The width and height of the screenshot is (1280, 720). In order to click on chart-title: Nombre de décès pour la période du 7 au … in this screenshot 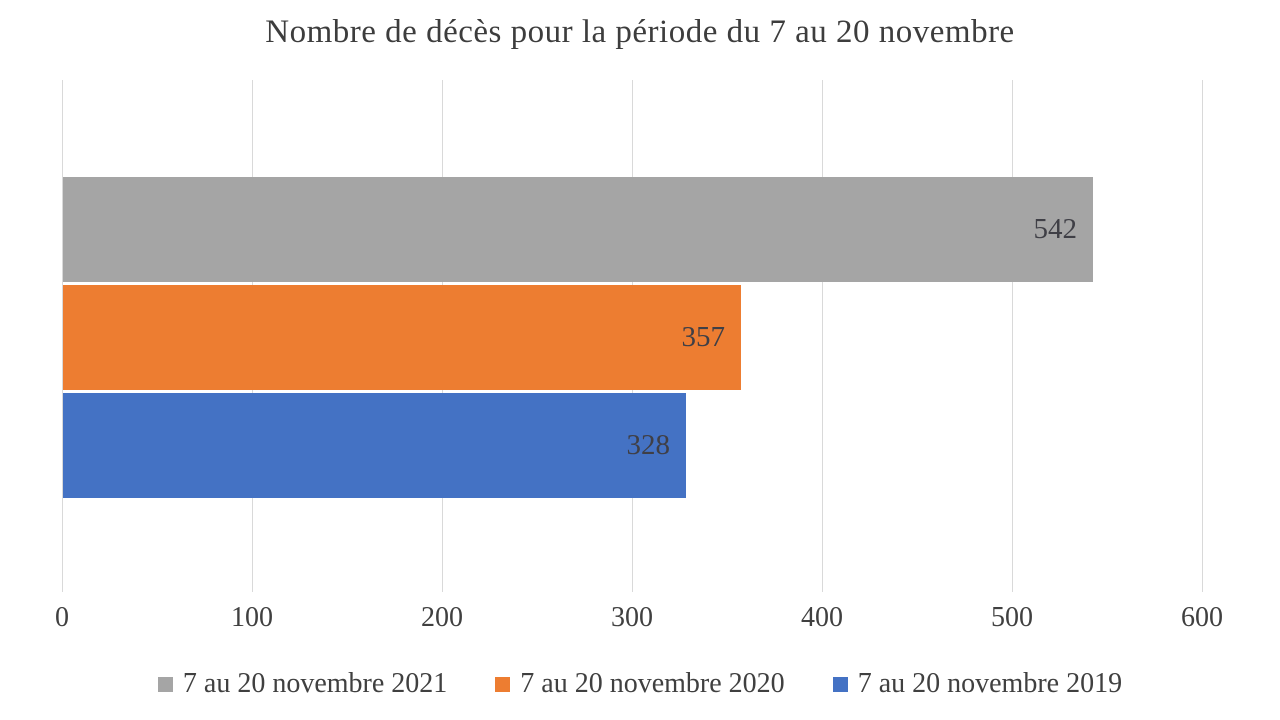, I will do `click(640, 32)`.